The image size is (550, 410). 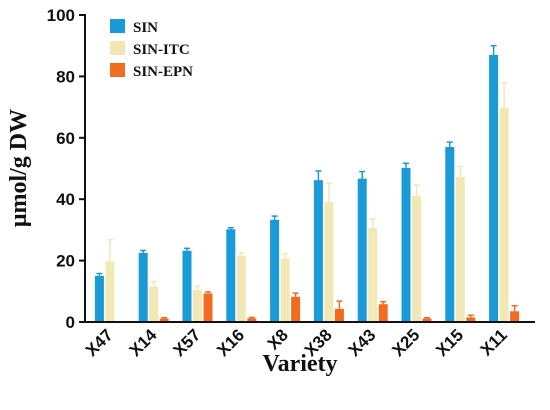 I want to click on bar-sin-x16, so click(x=231, y=275).